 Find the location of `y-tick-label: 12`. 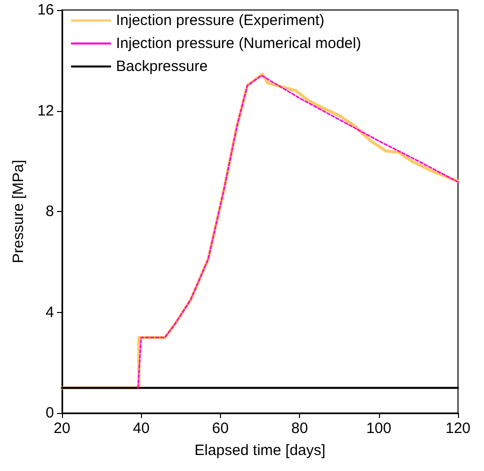

y-tick-label: 12 is located at coordinates (45, 111).